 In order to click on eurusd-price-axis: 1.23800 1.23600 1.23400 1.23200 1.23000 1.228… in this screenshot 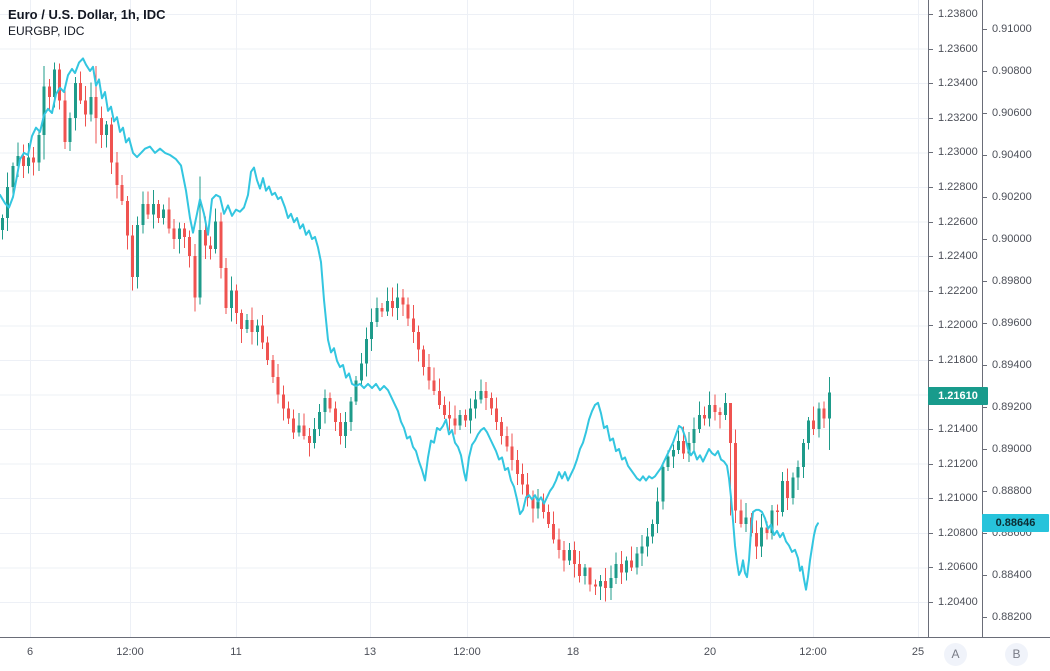, I will do `click(955, 335)`.